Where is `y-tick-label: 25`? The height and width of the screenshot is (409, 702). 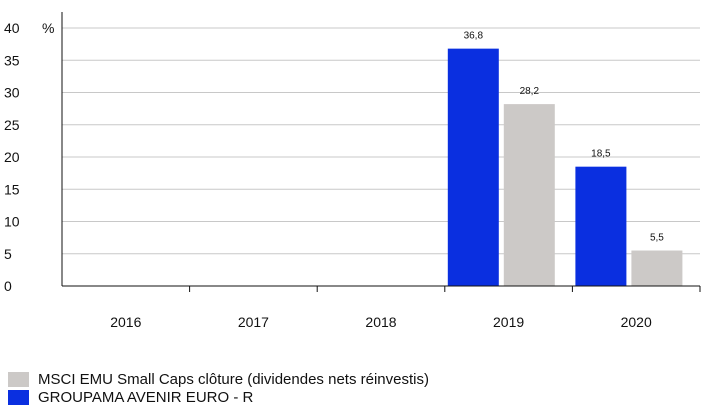 y-tick-label: 25 is located at coordinates (12, 125).